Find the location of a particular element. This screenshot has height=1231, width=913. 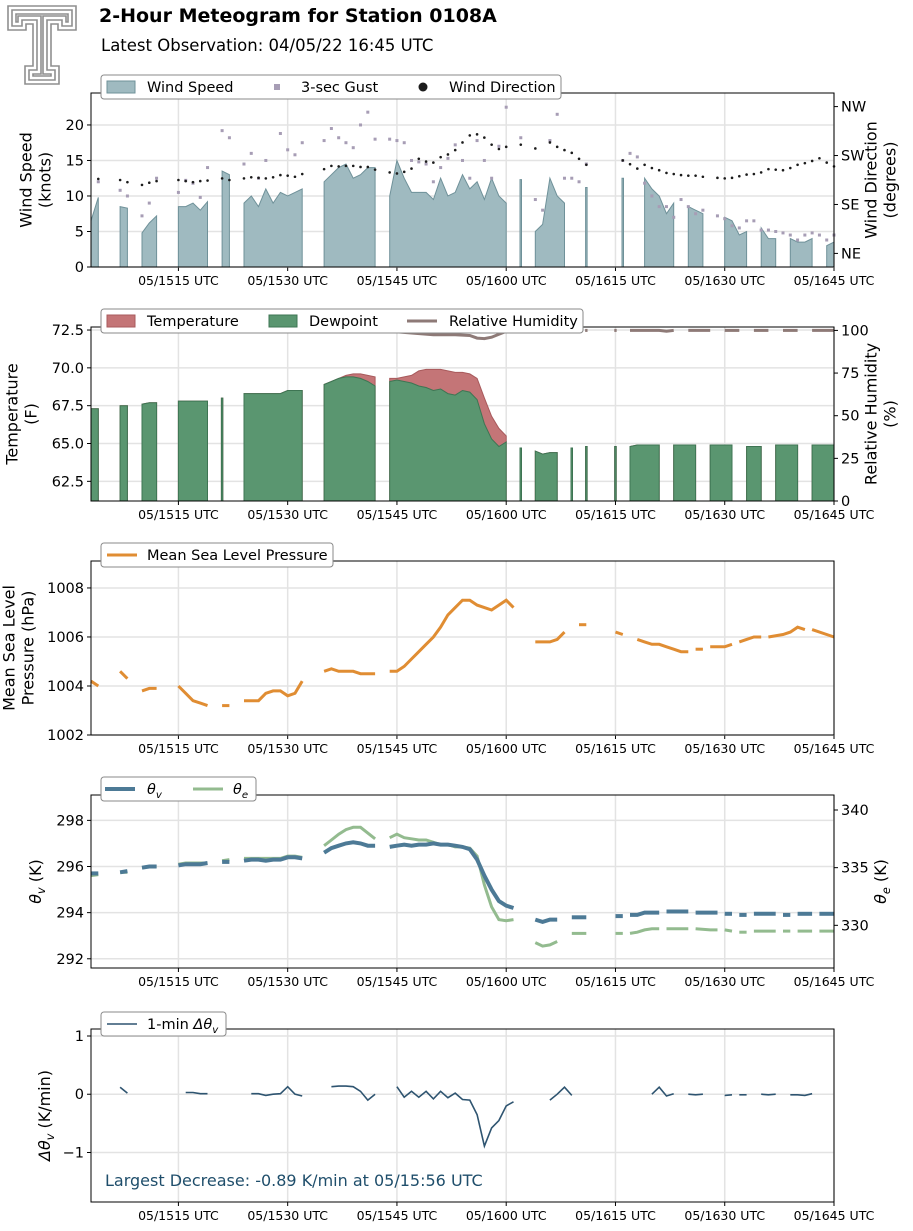

legend-label: Temperature is located at coordinates (192, 322).